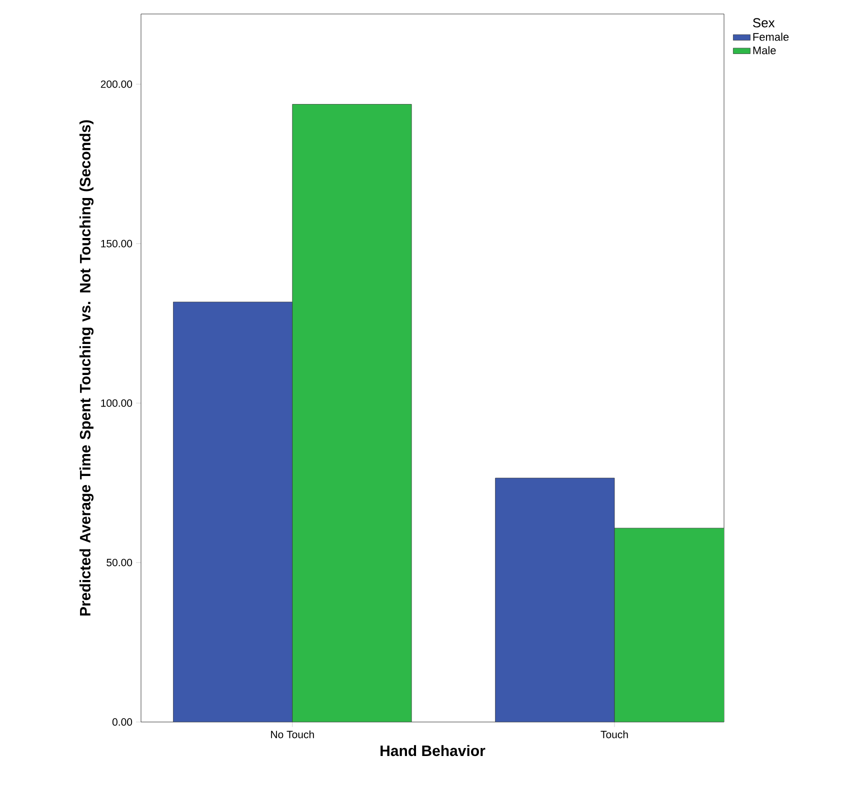  Describe the element at coordinates (116, 244) in the screenshot. I see `y-tick-label: 150.00` at that location.